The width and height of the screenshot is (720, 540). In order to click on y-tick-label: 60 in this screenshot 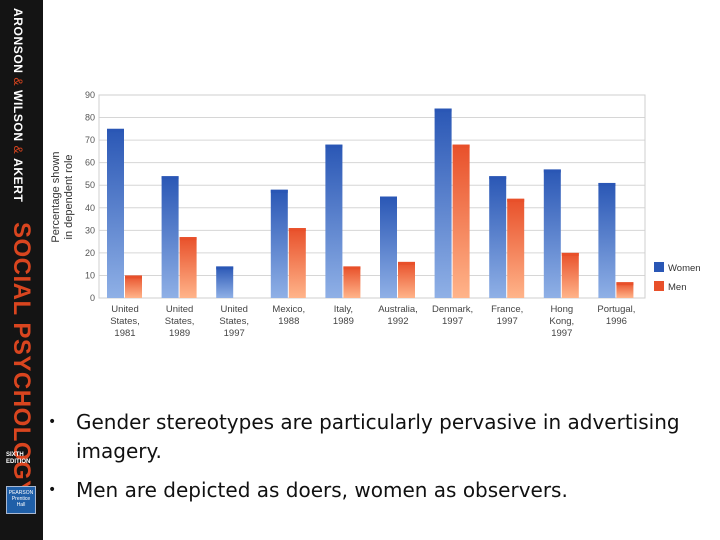, I will do `click(90, 163)`.